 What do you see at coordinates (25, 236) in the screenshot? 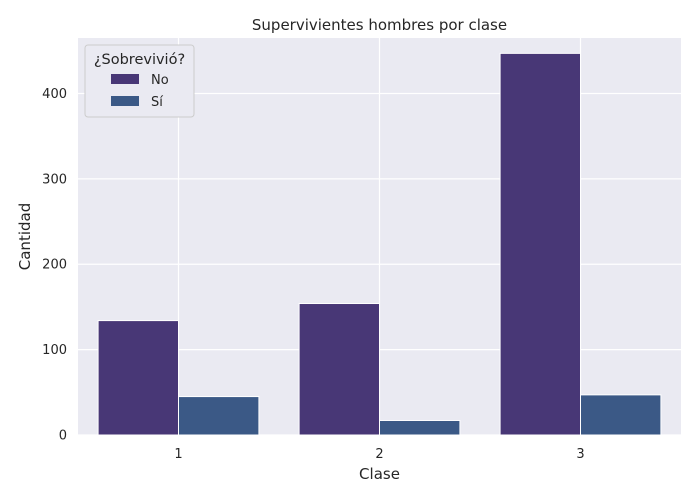
I see `y-axis-label: Cantidad` at bounding box center [25, 236].